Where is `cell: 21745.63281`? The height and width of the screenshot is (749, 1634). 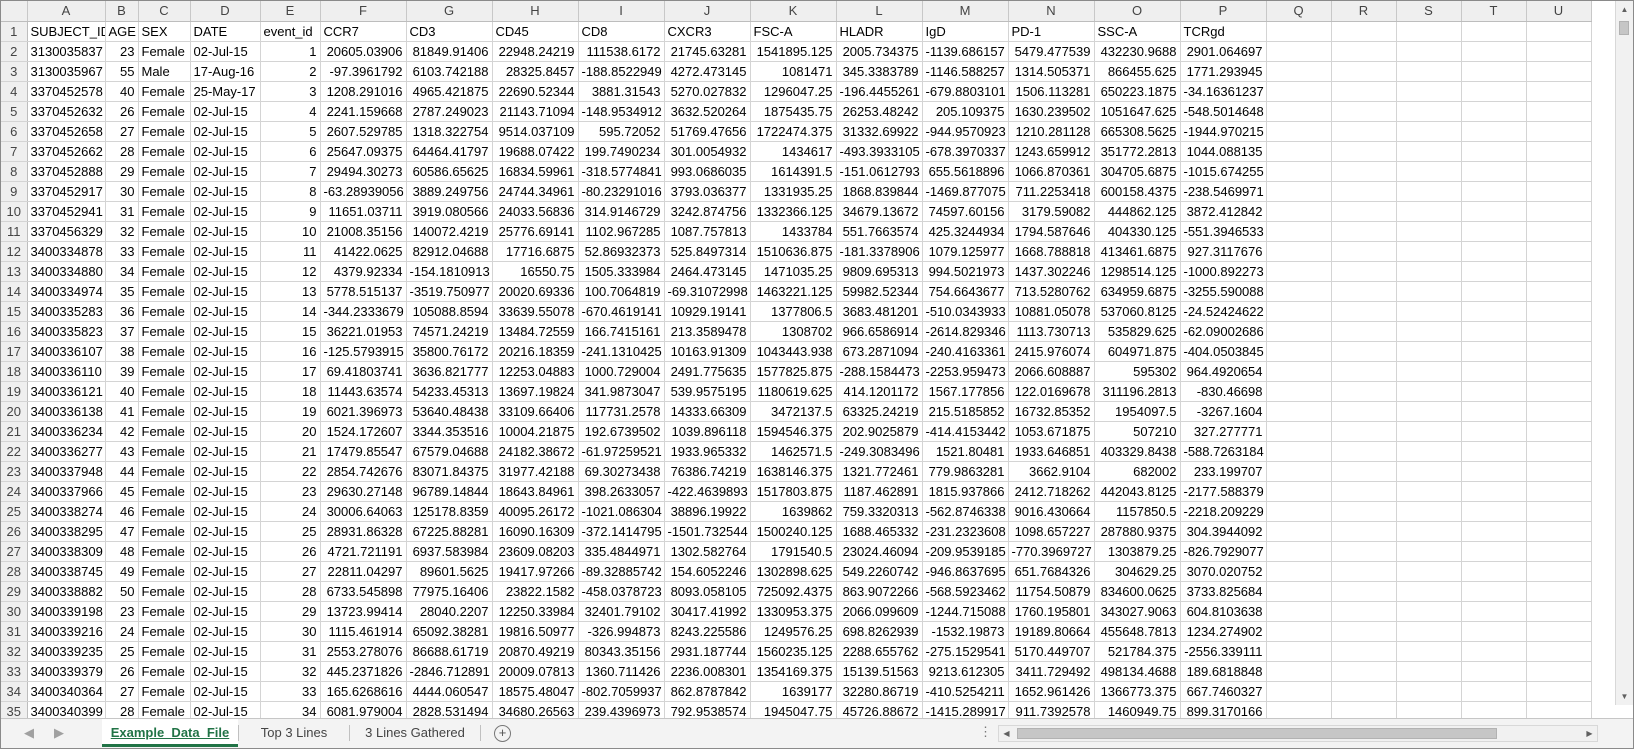
cell: 21745.63281 is located at coordinates (707, 51).